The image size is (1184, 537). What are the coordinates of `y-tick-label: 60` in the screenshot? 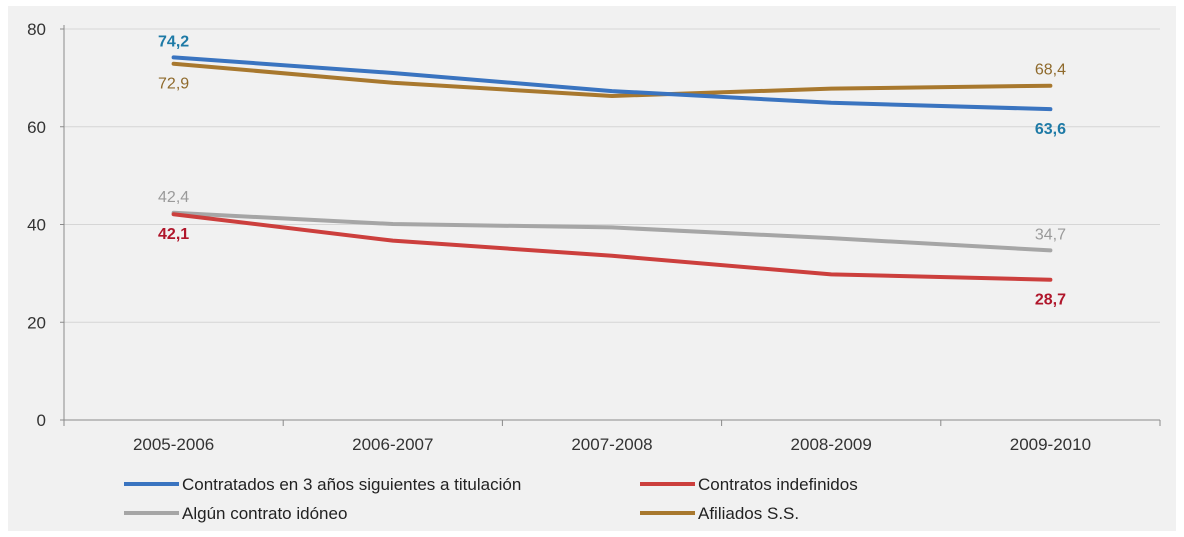 It's located at (36, 127).